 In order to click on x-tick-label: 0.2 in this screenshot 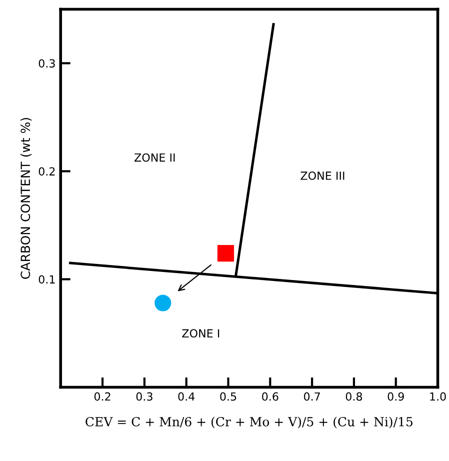, I will do `click(102, 396)`.